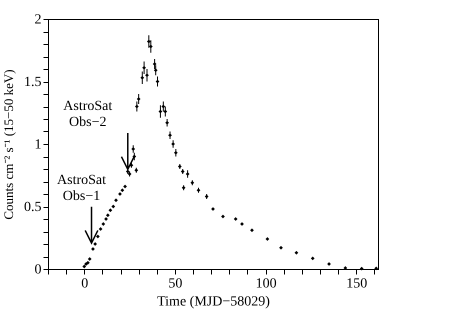  What do you see at coordinates (357, 284) in the screenshot?
I see `x-tick-label: 150` at bounding box center [357, 284].